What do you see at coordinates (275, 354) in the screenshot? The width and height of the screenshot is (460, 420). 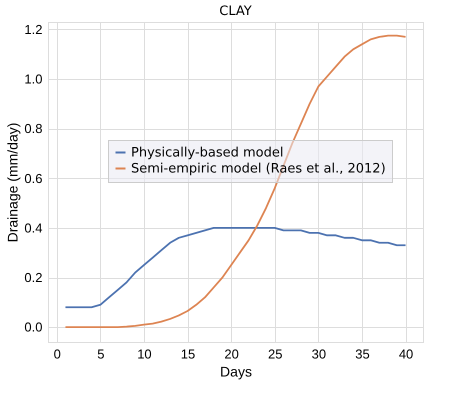 I see `x-tick-label: 25` at bounding box center [275, 354].